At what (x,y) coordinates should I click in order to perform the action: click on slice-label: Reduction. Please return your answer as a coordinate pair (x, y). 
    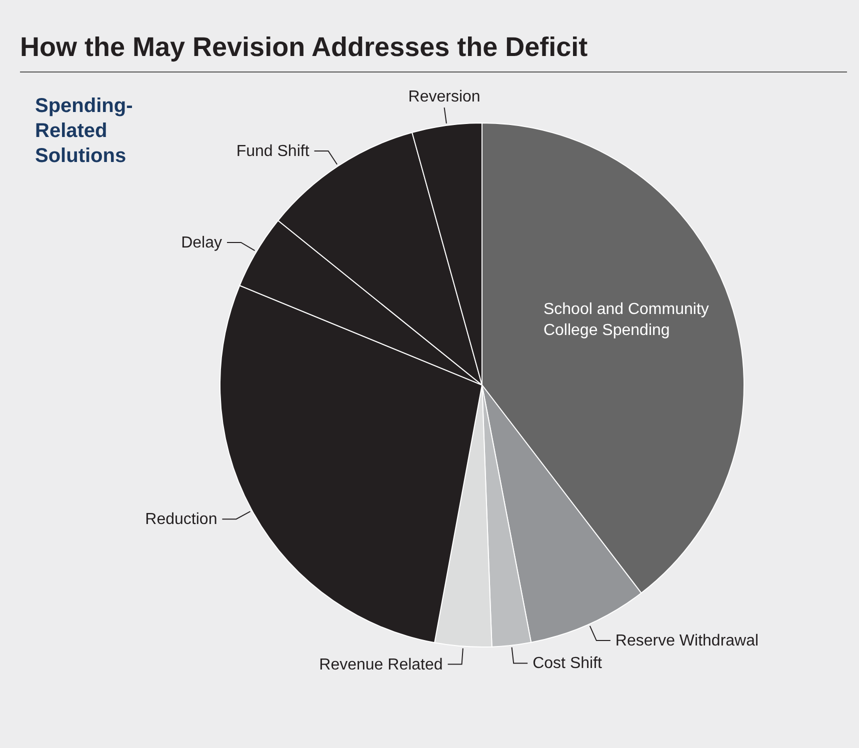
    Looking at the image, I should click on (181, 519).